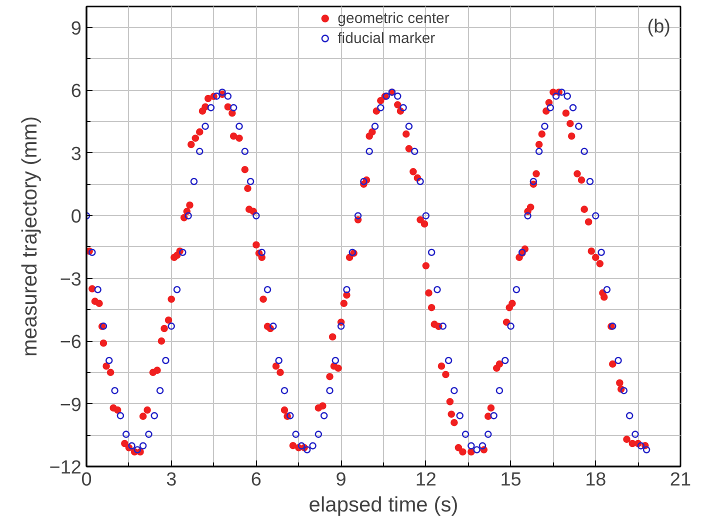 The width and height of the screenshot is (714, 532). What do you see at coordinates (387, 38) in the screenshot?
I see `legend-label: fiducial marker` at bounding box center [387, 38].